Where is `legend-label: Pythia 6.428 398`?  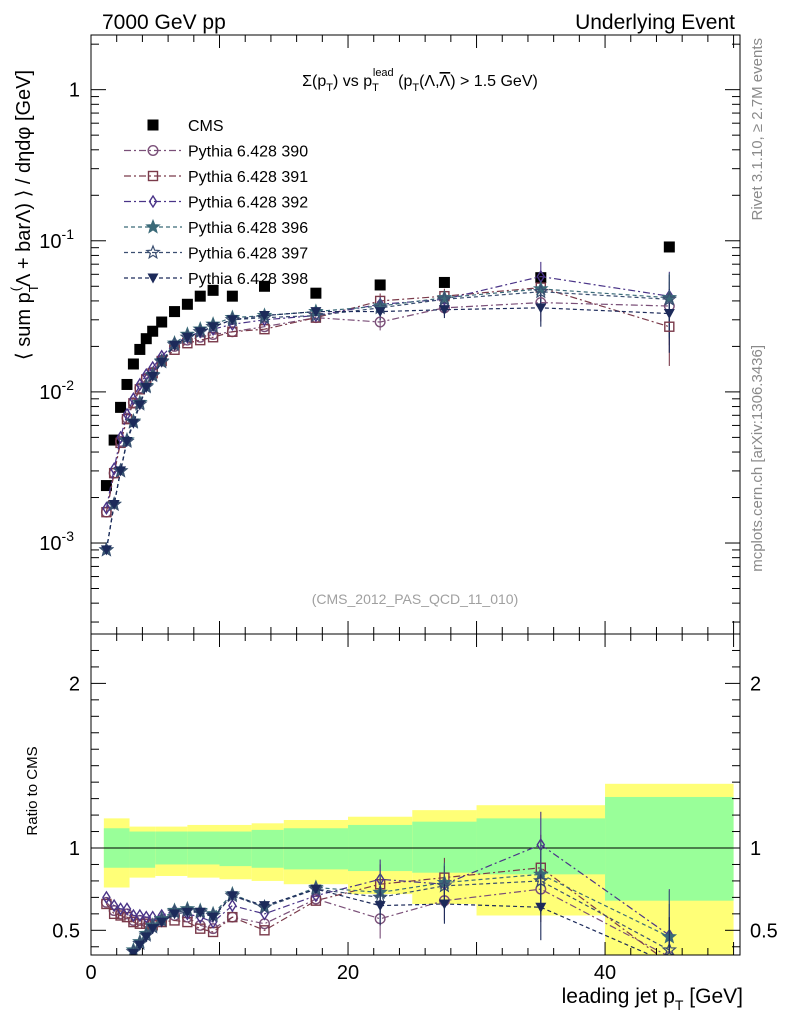 legend-label: Pythia 6.428 398 is located at coordinates (248, 279).